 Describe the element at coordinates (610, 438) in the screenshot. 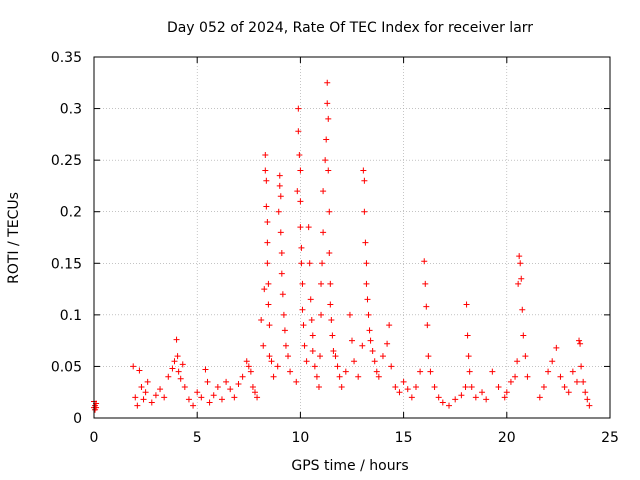

I see `x-tick-label: 25` at that location.